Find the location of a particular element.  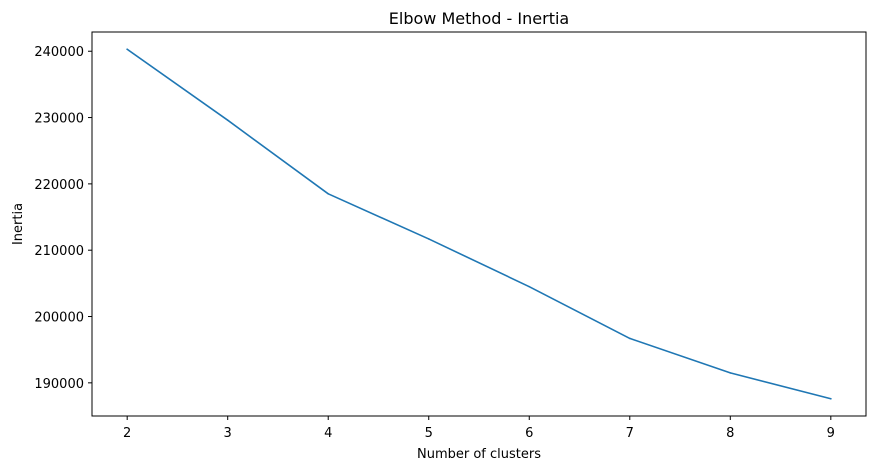

x-axis-title: Number of clusters is located at coordinates (479, 454).